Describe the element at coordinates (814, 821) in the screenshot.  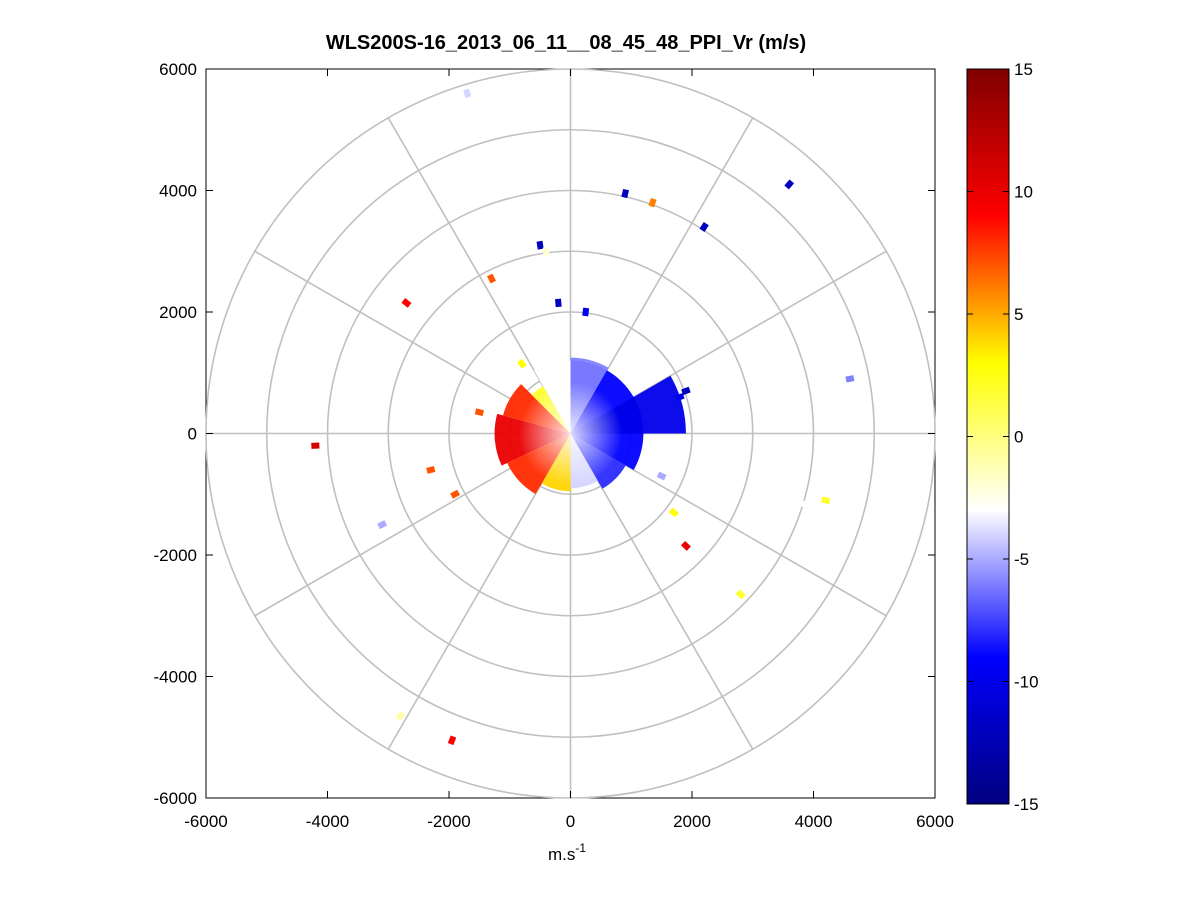
I see `x-tick-label: 4000` at that location.